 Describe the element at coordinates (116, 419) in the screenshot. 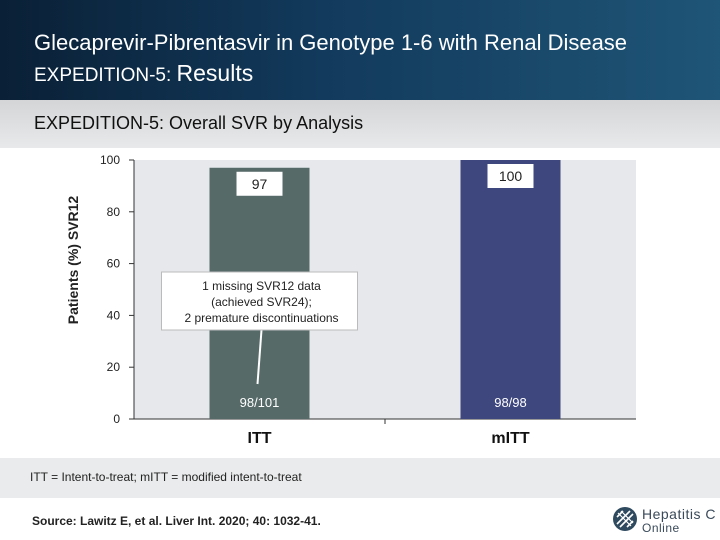

I see `y-tick-label: 0` at that location.